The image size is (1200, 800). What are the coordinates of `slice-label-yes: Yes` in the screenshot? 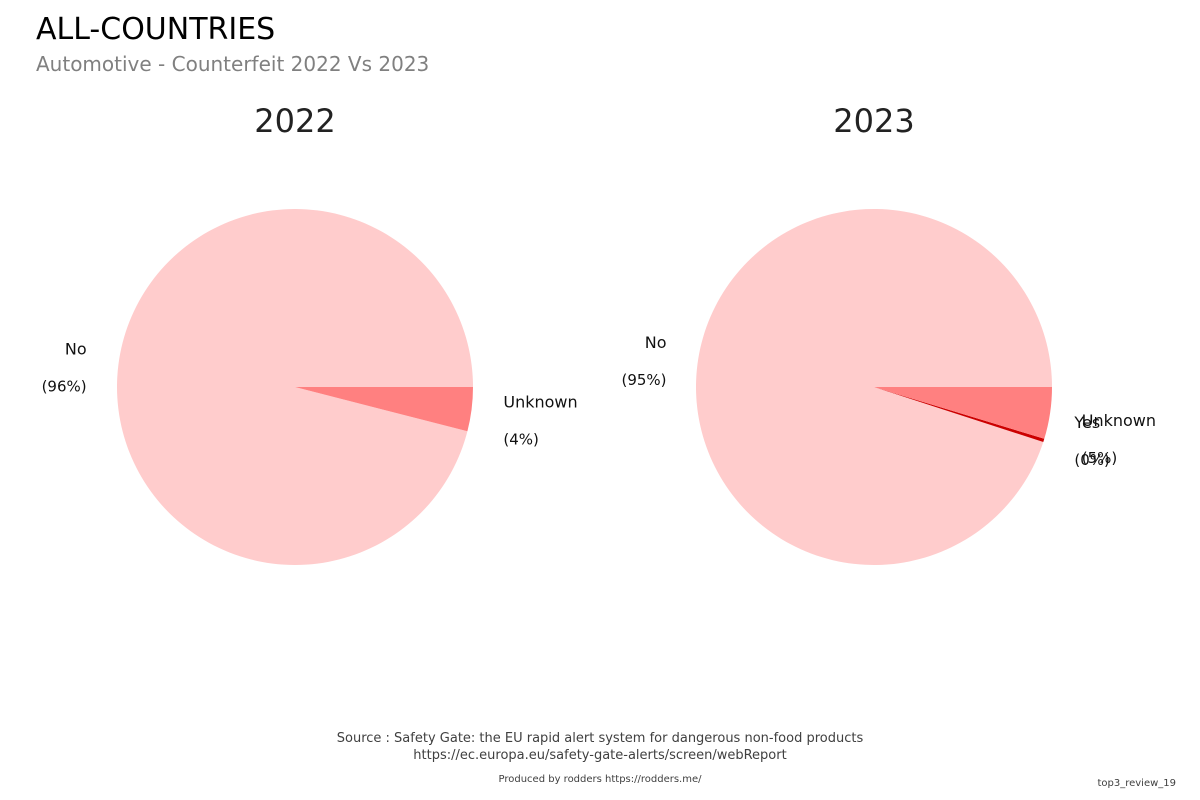 It's located at (1086, 422).